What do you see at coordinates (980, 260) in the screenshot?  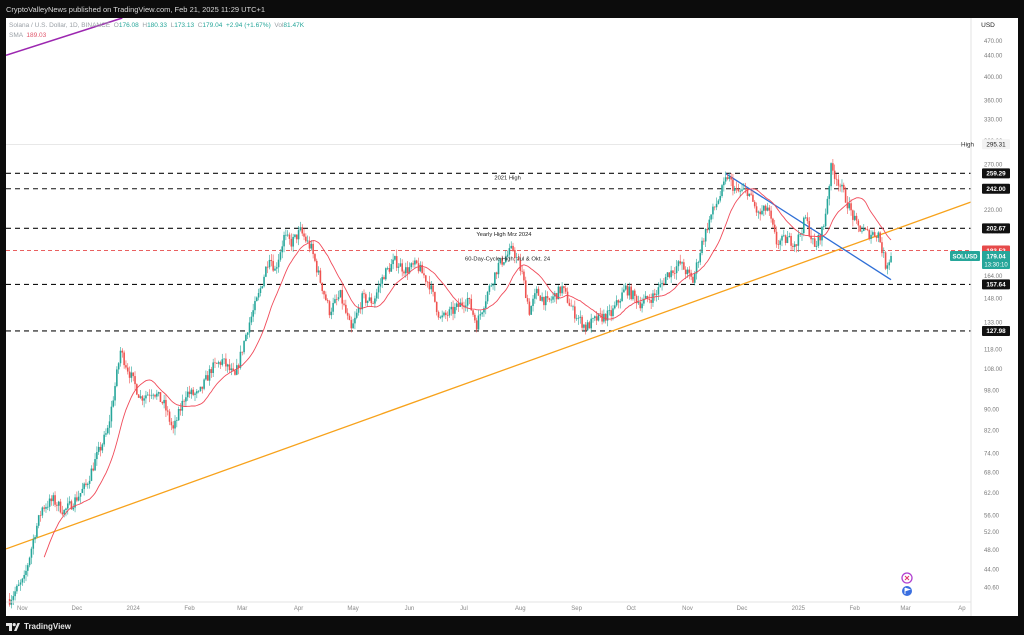 I see `last-price-tag: SOLUSD 179.04 13:30:10` at bounding box center [980, 260].